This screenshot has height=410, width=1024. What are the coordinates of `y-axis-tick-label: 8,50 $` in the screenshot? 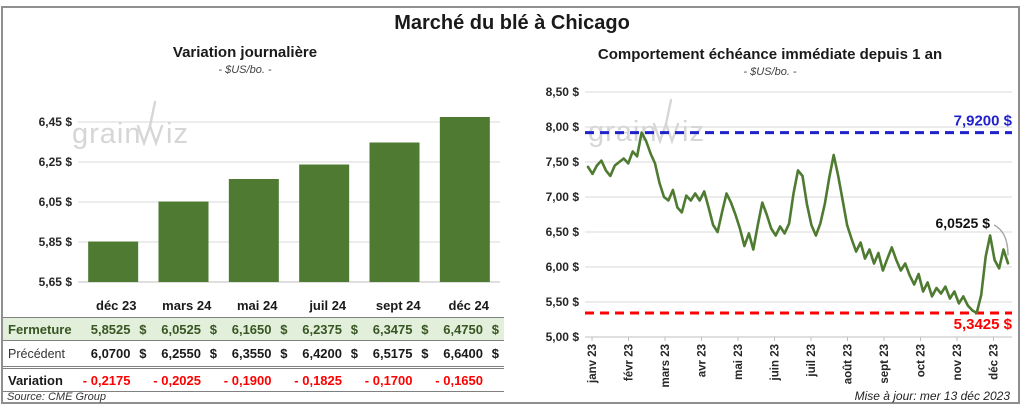 It's located at (563, 92).